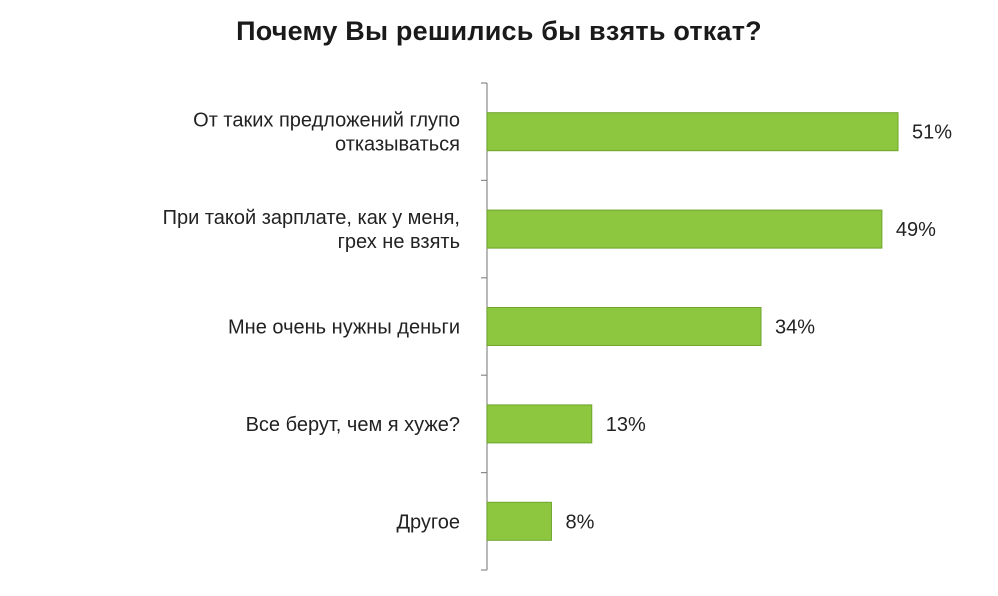 The width and height of the screenshot is (998, 596). What do you see at coordinates (484, 326) in the screenshot?
I see `axis-layer` at bounding box center [484, 326].